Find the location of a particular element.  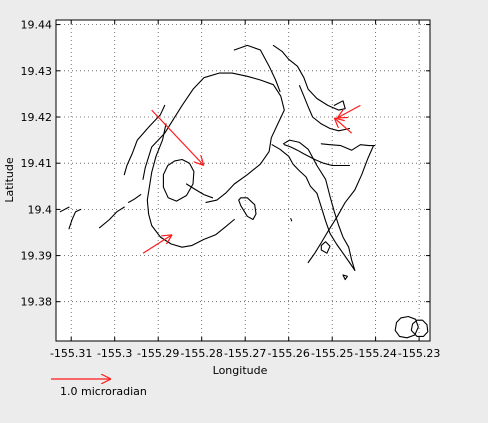

y-tick-label: 19.41 is located at coordinates (37, 163).